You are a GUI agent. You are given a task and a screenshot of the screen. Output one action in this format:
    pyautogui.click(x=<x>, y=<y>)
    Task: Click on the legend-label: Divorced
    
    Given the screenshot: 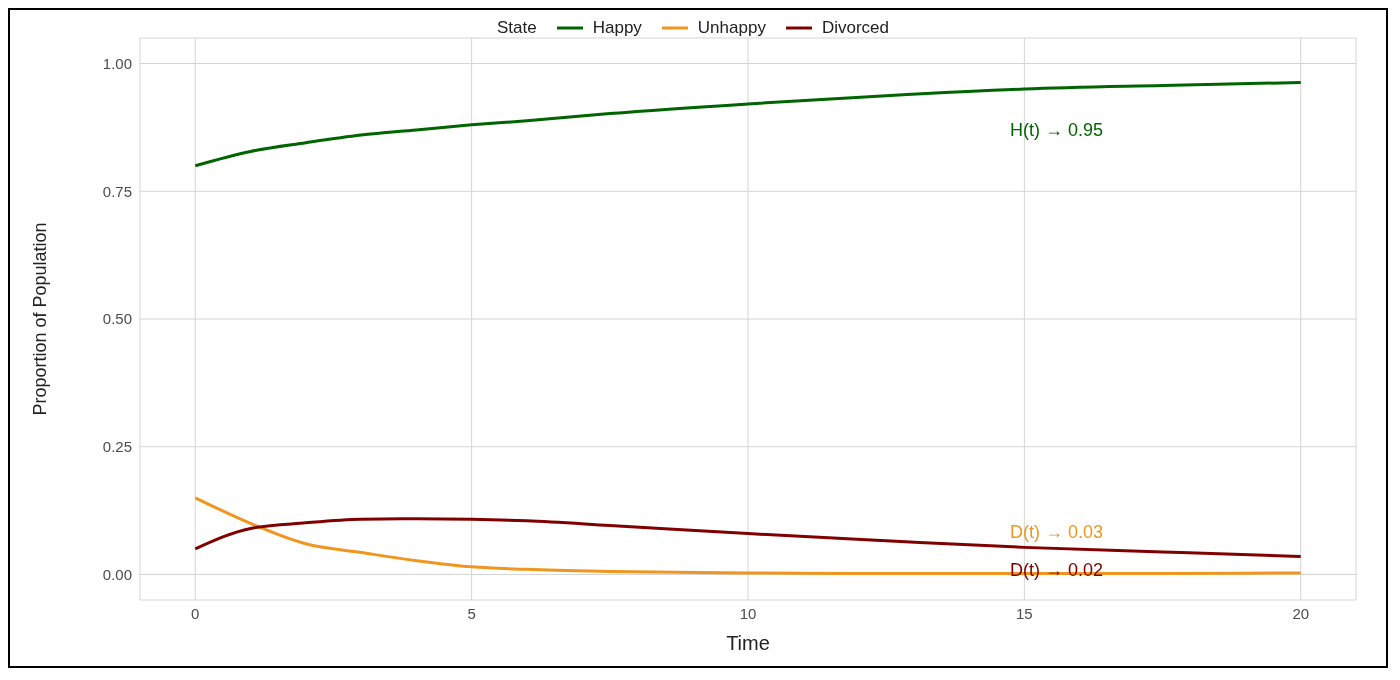 What is the action you would take?
    pyautogui.click(x=855, y=28)
    